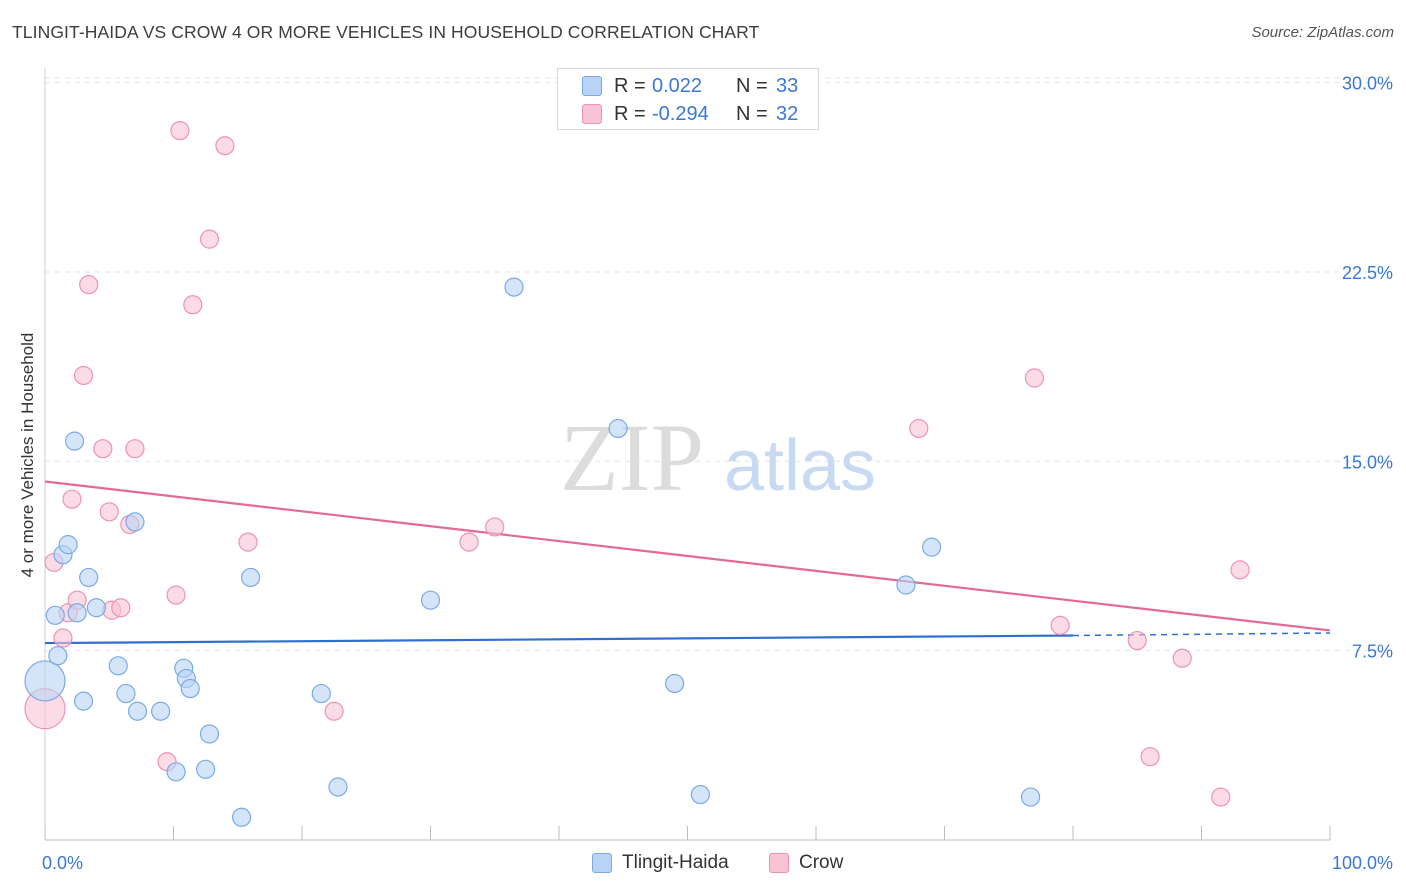 The height and width of the screenshot is (892, 1406). I want to click on x-tick-label-min: 0.0%, so click(62, 863).